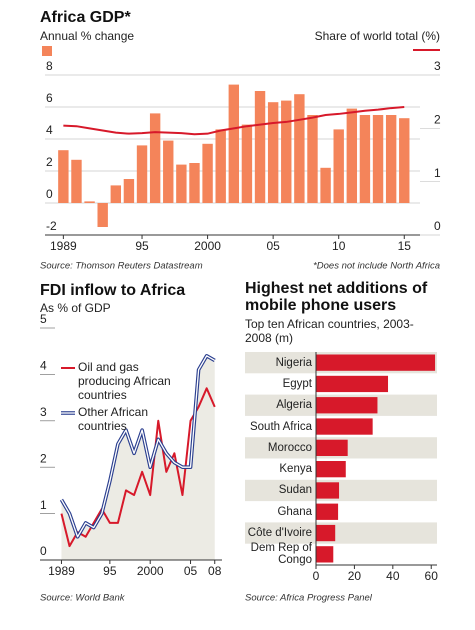 This screenshot has height=630, width=475. Describe the element at coordinates (437, 120) in the screenshot. I see `y2-tick-label: 2` at that location.